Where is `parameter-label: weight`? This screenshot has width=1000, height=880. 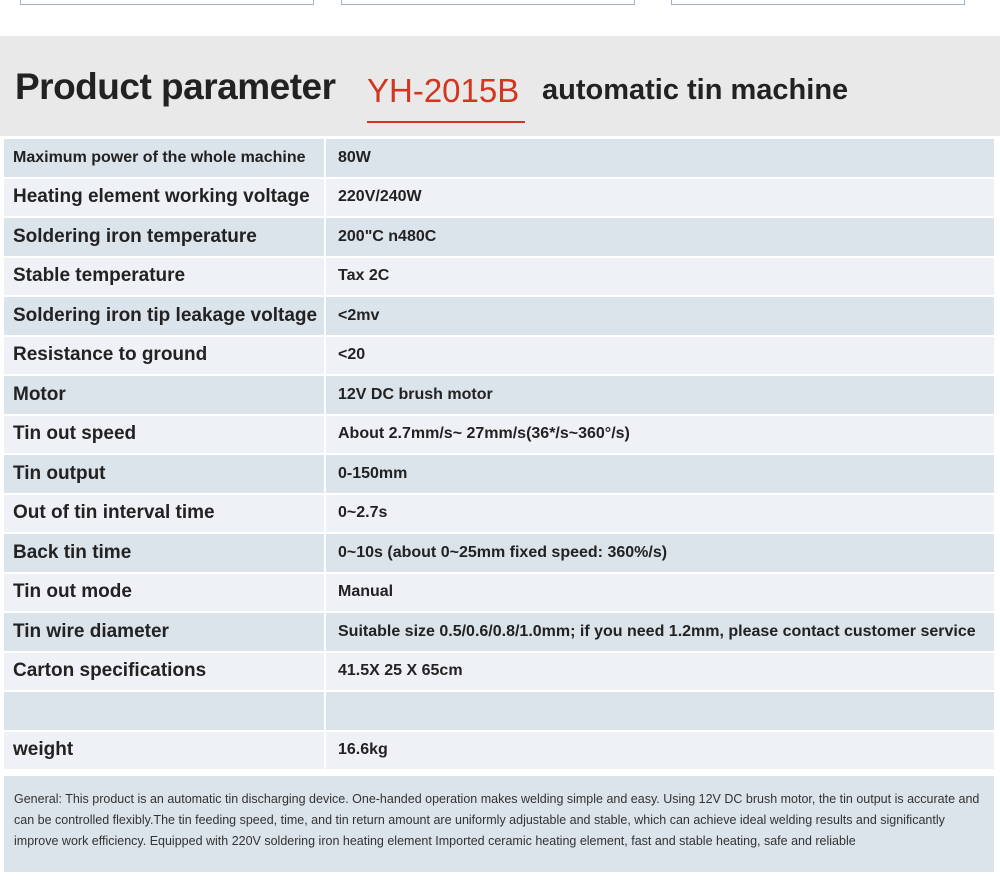 parameter-label: weight is located at coordinates (165, 750).